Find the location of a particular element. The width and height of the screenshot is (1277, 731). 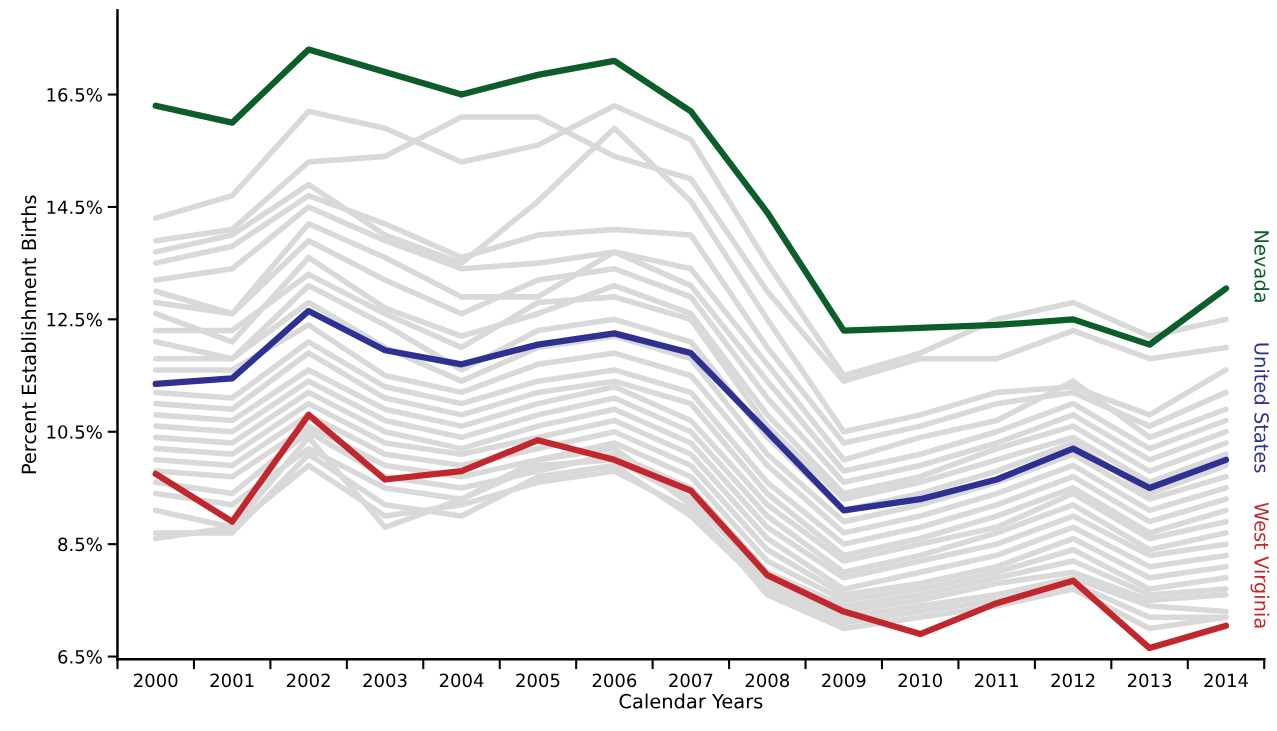

x-tick-label: 2007 is located at coordinates (691, 680).